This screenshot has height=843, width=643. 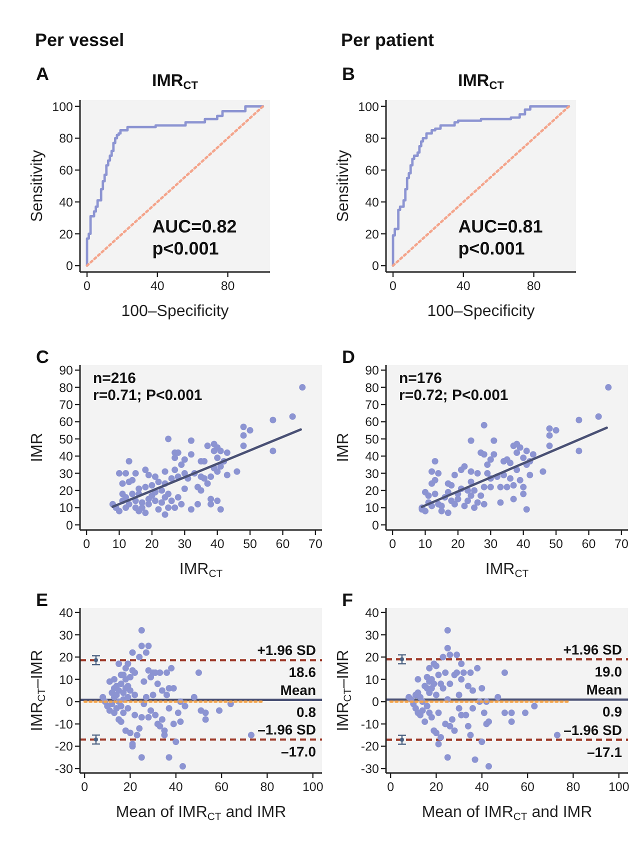 I want to click on annotation: 19.0, so click(x=608, y=671).